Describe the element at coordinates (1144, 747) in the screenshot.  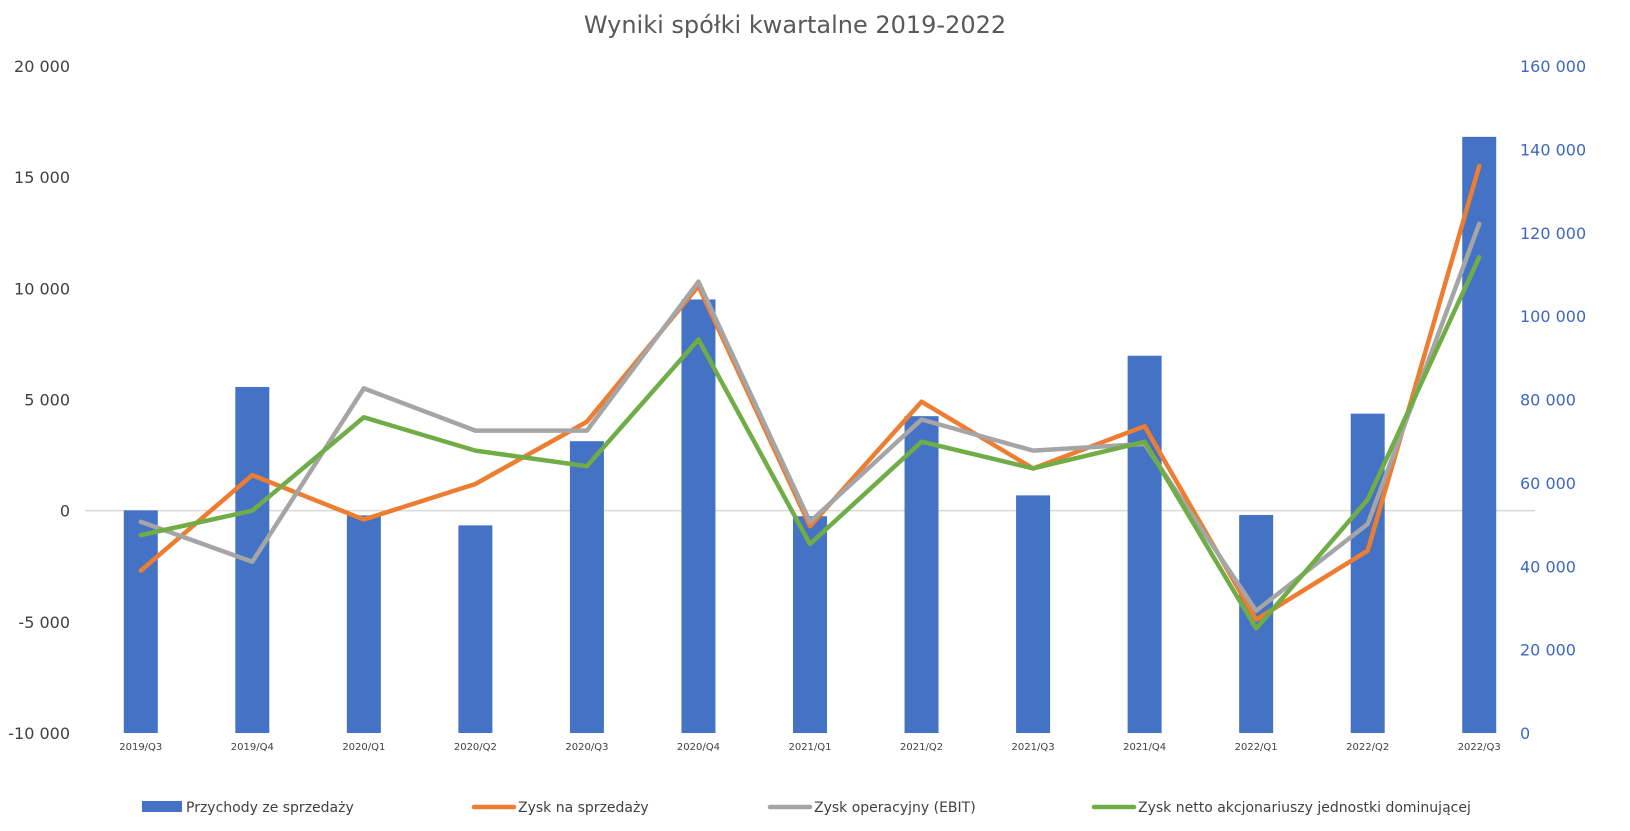
I see `x-tick-label: 2021/Q4` at that location.